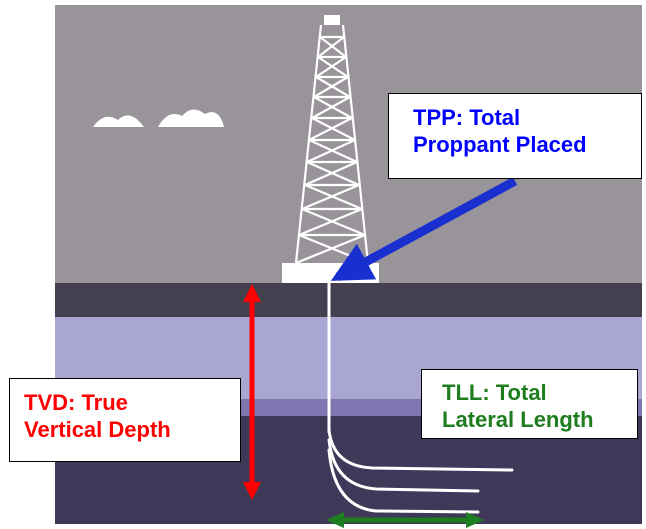 The height and width of the screenshot is (529, 646). Describe the element at coordinates (252, 392) in the screenshot. I see `tvd-arrow` at that location.